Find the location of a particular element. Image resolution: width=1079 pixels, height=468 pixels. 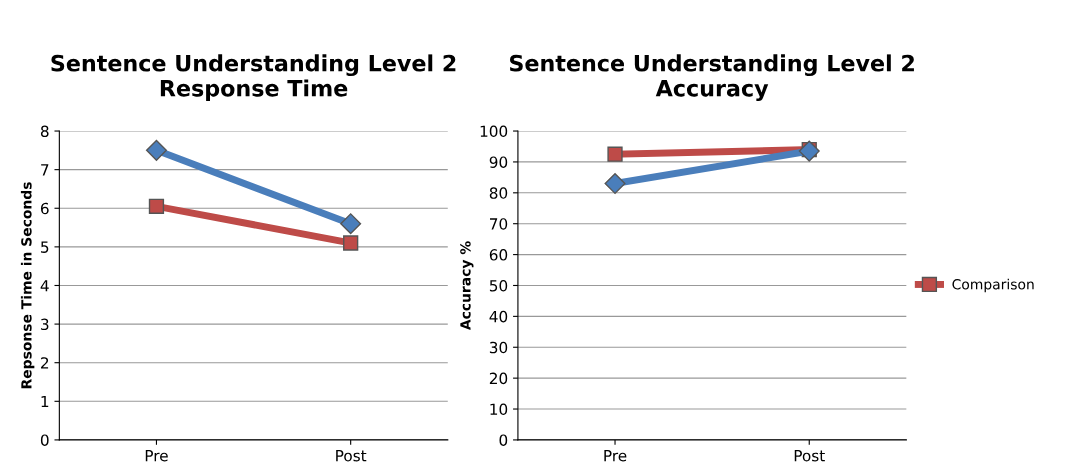

y-tick-label: 10 is located at coordinates (499, 409).